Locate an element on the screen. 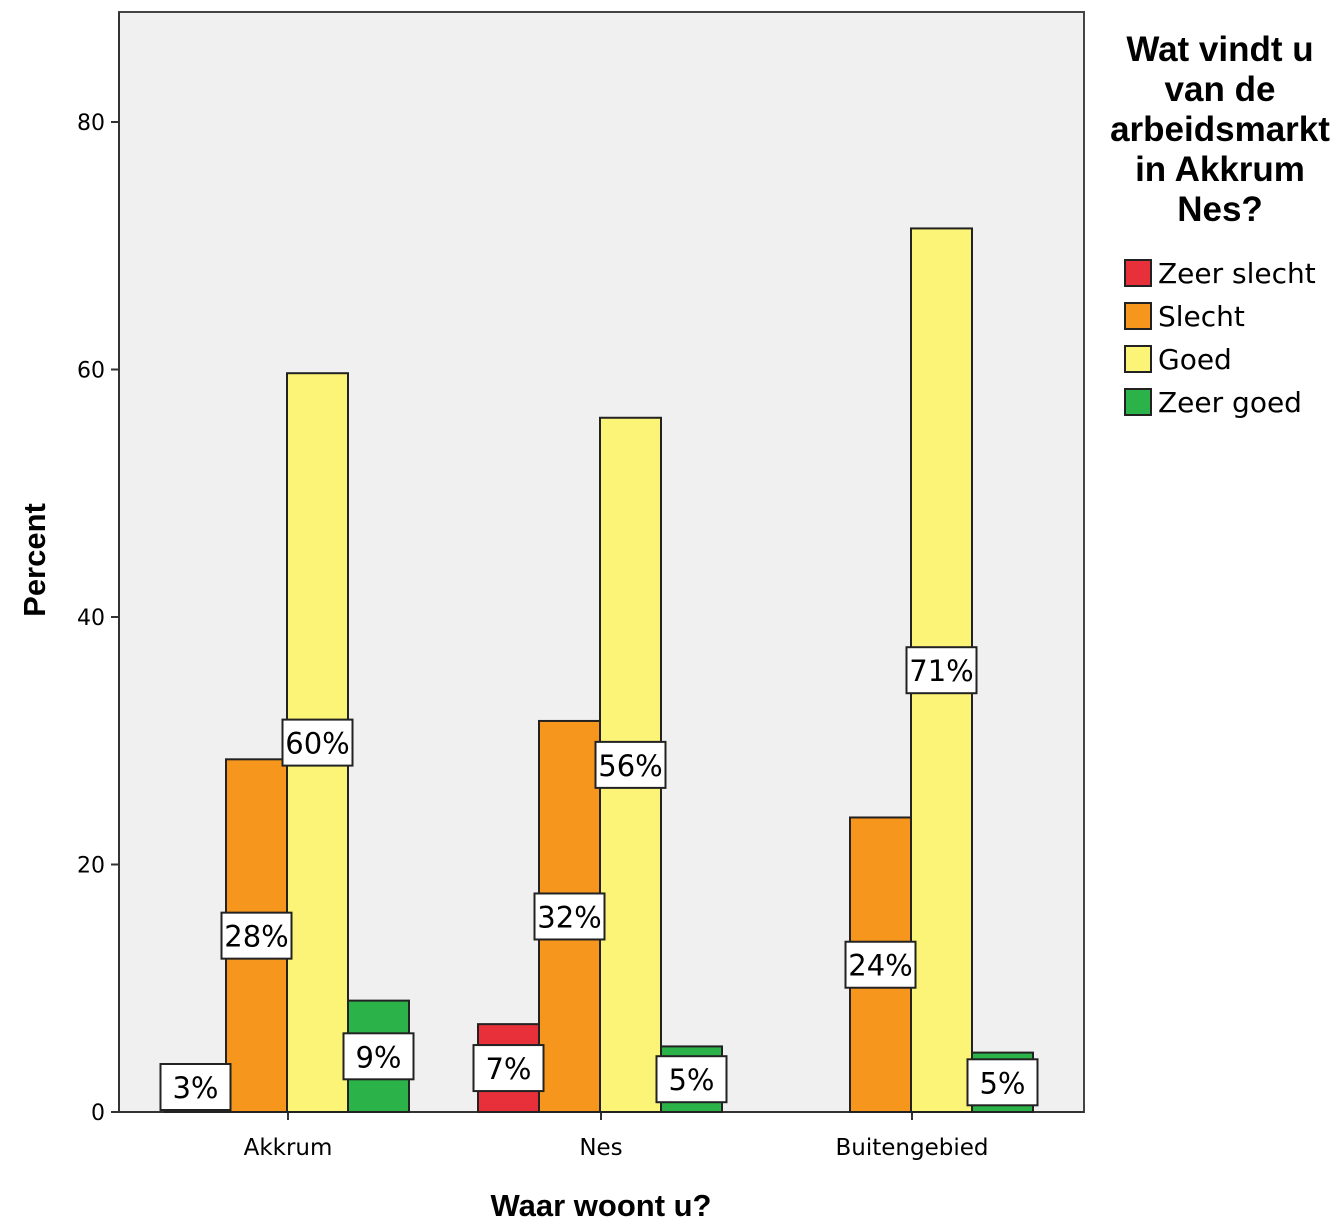  y-tick-label: 60 is located at coordinates (91, 371).